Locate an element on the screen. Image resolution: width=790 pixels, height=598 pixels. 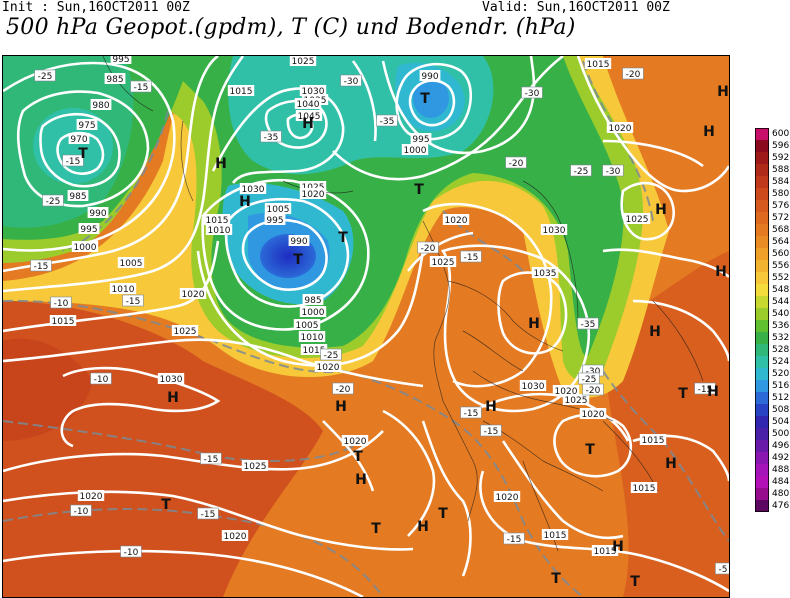
color-scale-label: 520 is located at coordinates (781, 373).